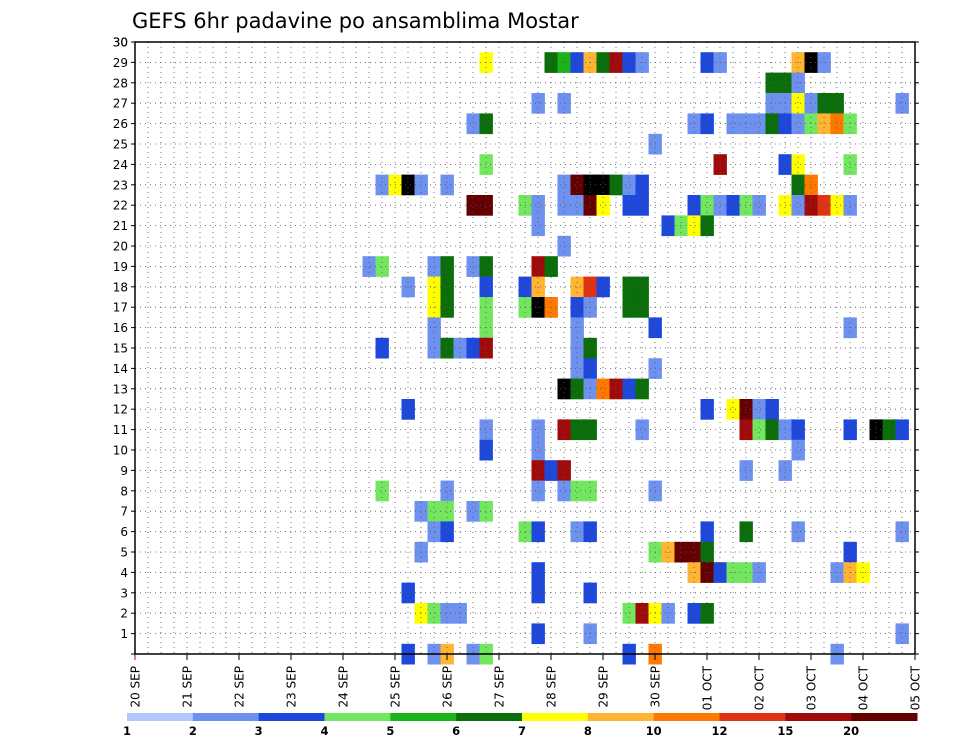 The height and width of the screenshot is (742, 960). I want to click on y-tick-label: 5, so click(124, 553).